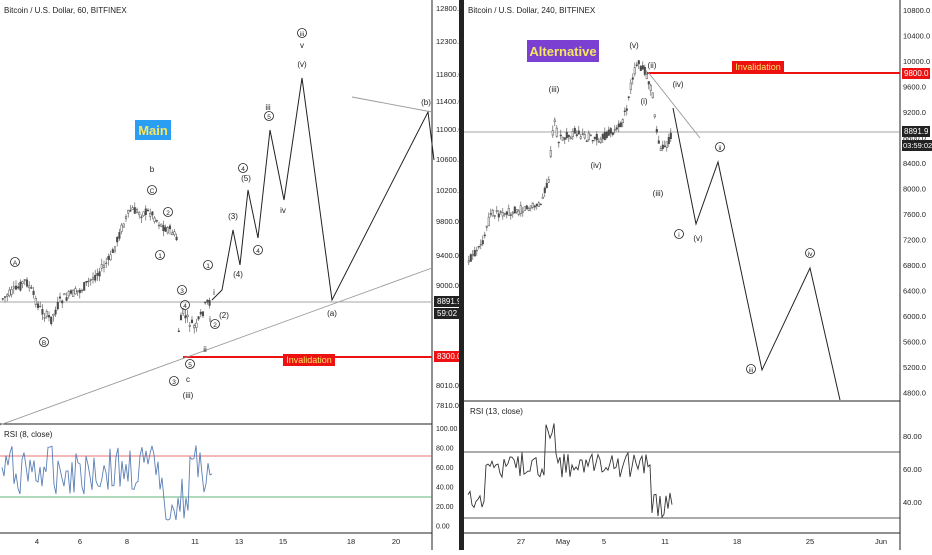 The width and height of the screenshot is (932, 555). I want to click on left-time-tick: 4, so click(37, 541).